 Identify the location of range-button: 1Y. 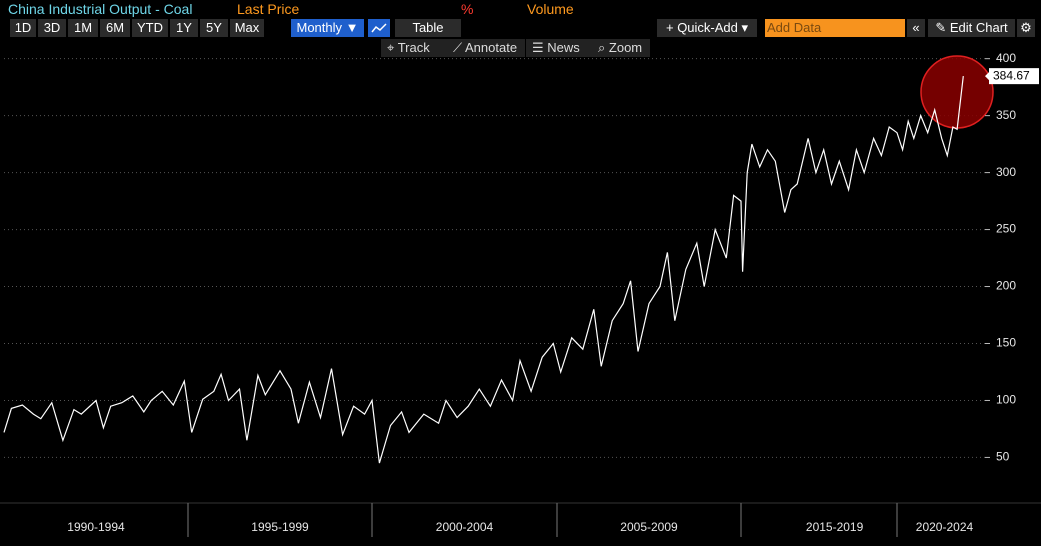
(184, 28).